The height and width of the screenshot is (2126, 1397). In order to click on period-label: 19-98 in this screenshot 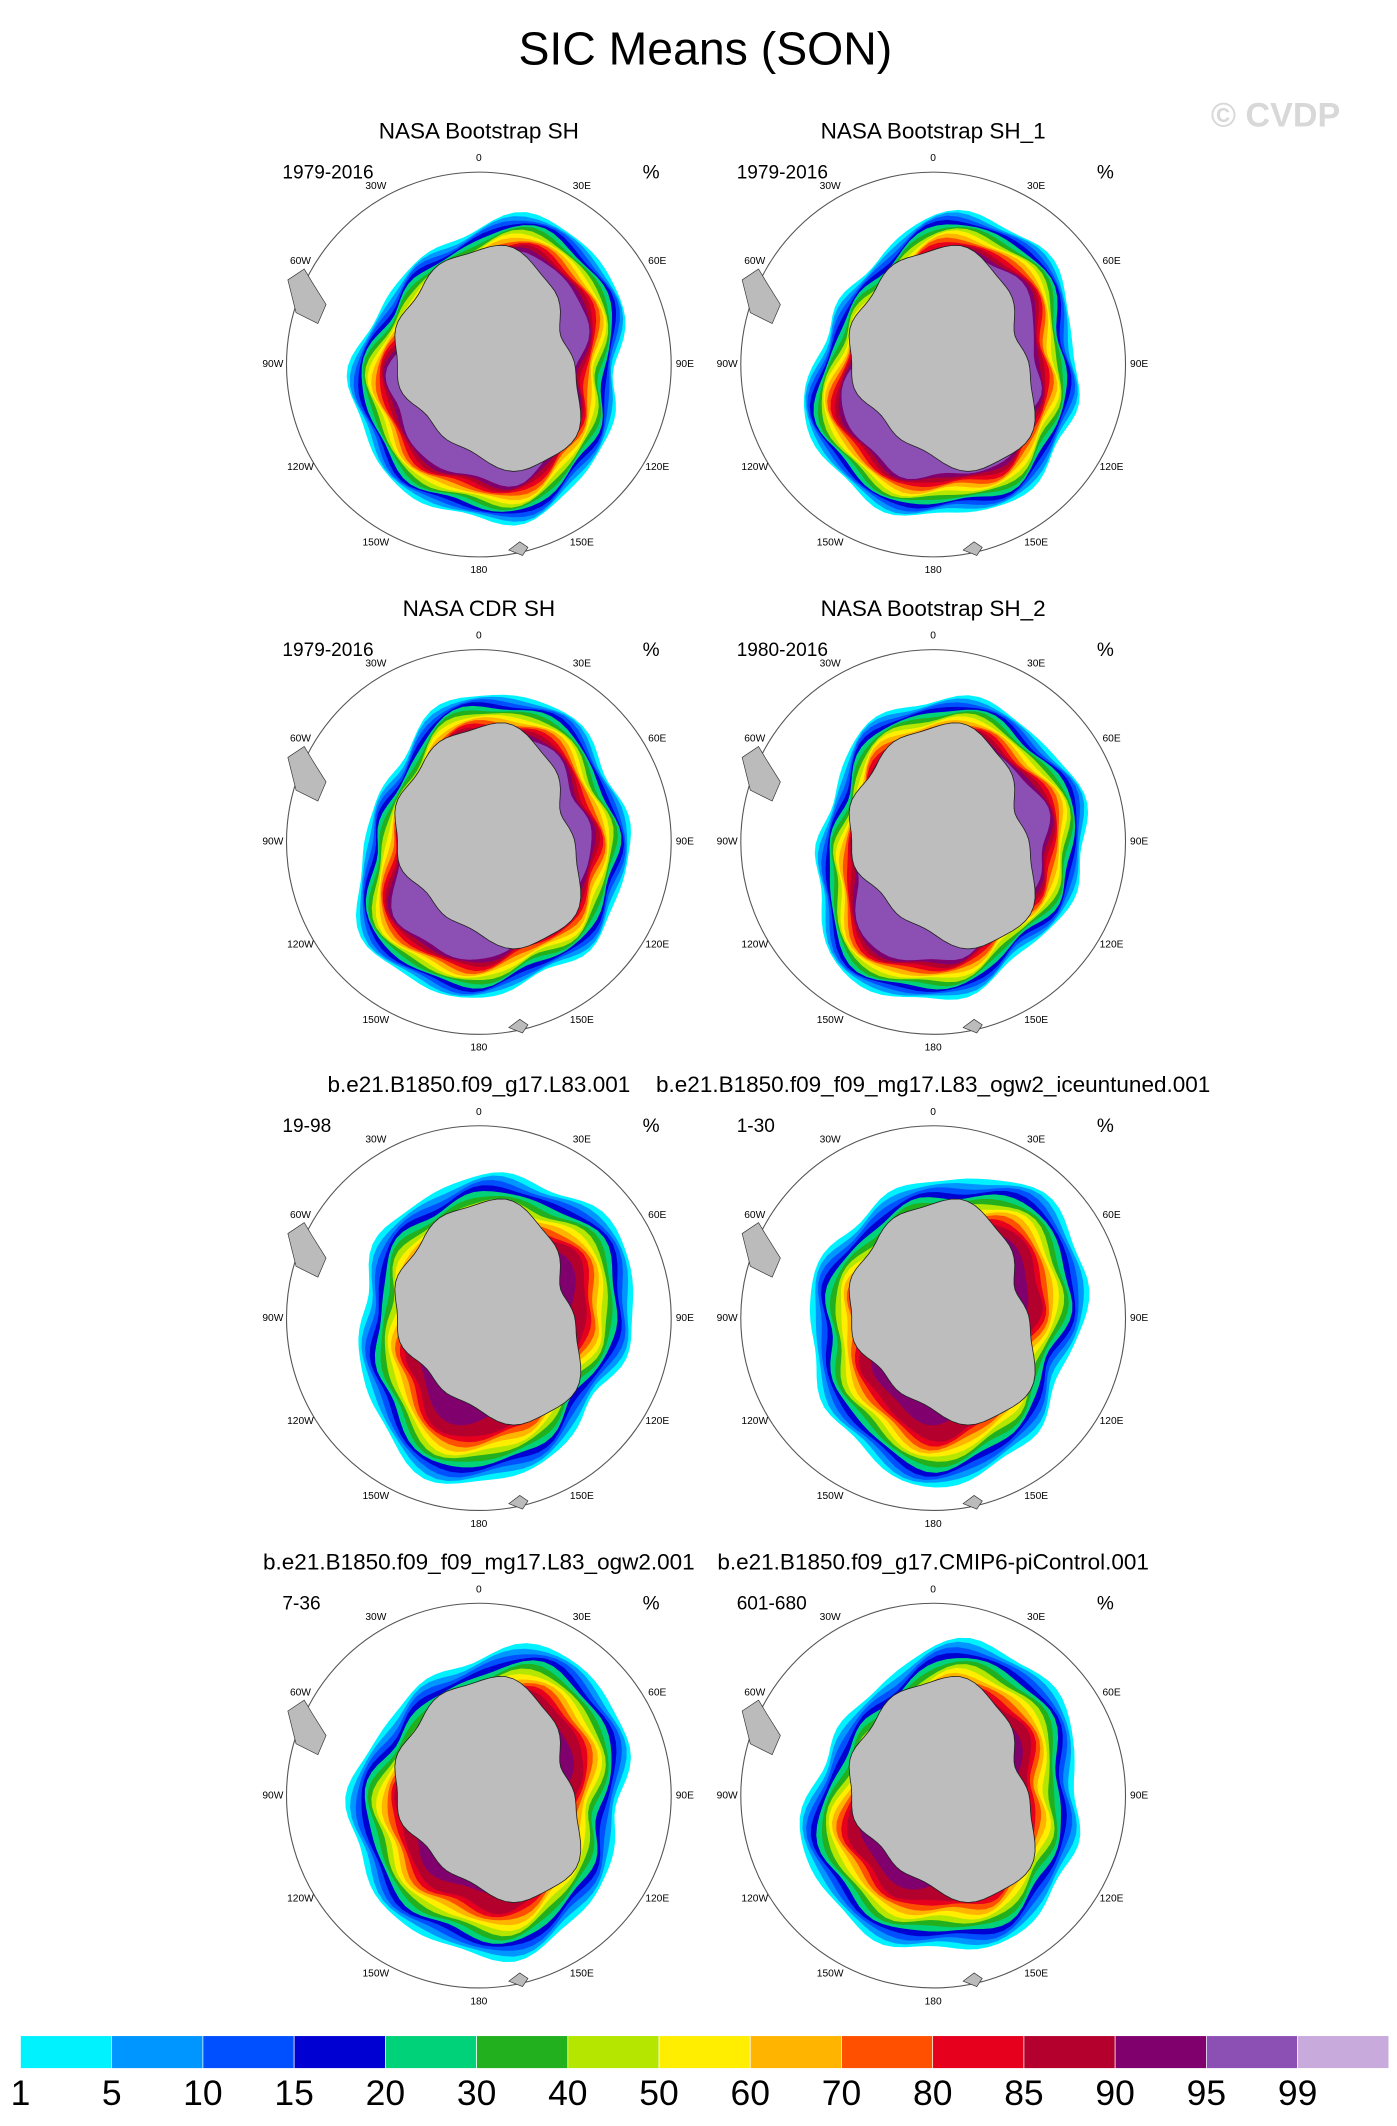, I will do `click(306, 1126)`.